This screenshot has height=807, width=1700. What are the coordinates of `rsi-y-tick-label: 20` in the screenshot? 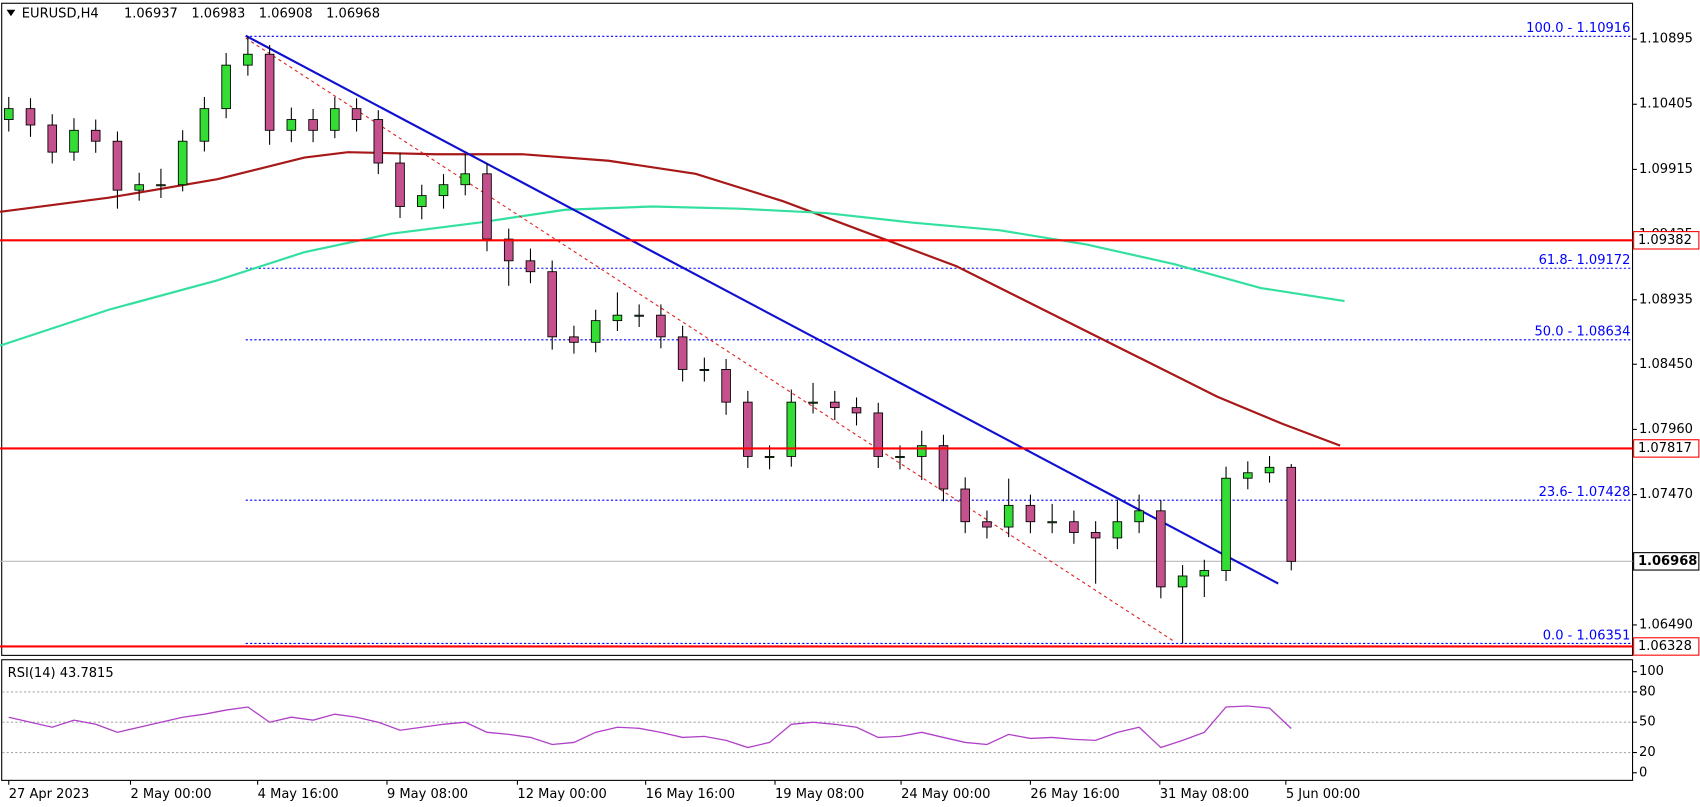 It's located at (1647, 752).